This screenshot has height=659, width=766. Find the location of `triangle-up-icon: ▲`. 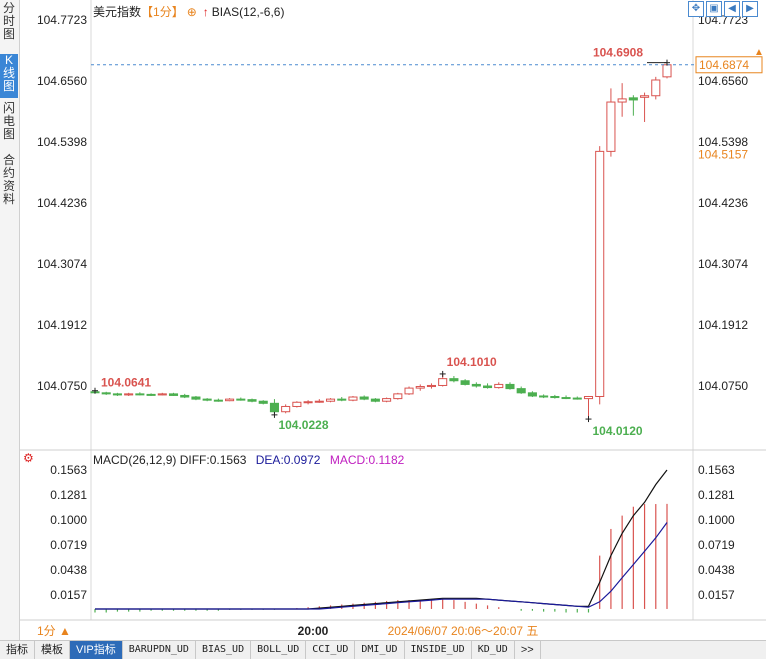

triangle-up-icon: ▲ is located at coordinates (65, 631).